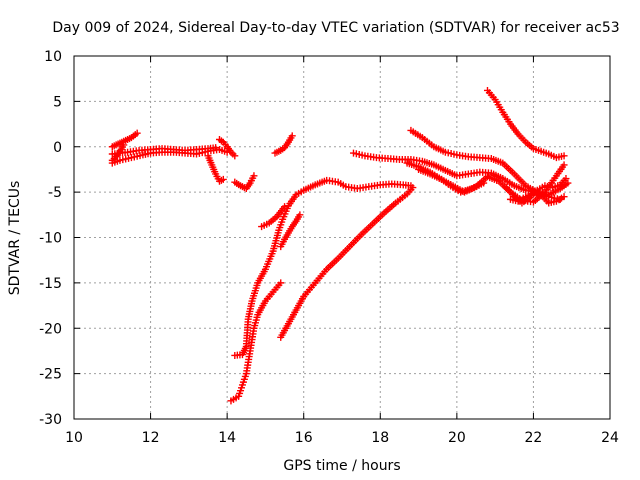 The width and height of the screenshot is (640, 480). Describe the element at coordinates (380, 438) in the screenshot. I see `x-tick-label: 18` at that location.